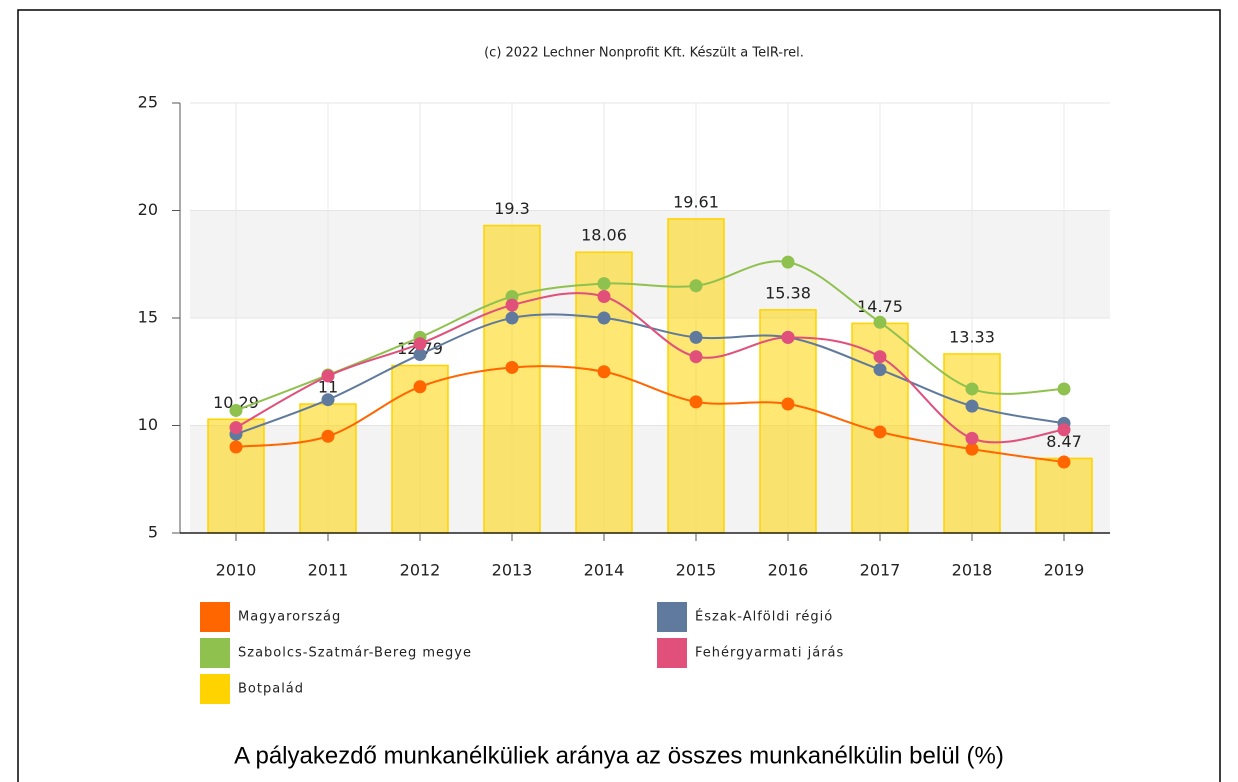  Describe the element at coordinates (328, 570) in the screenshot. I see `x-tick-label: 2011` at that location.